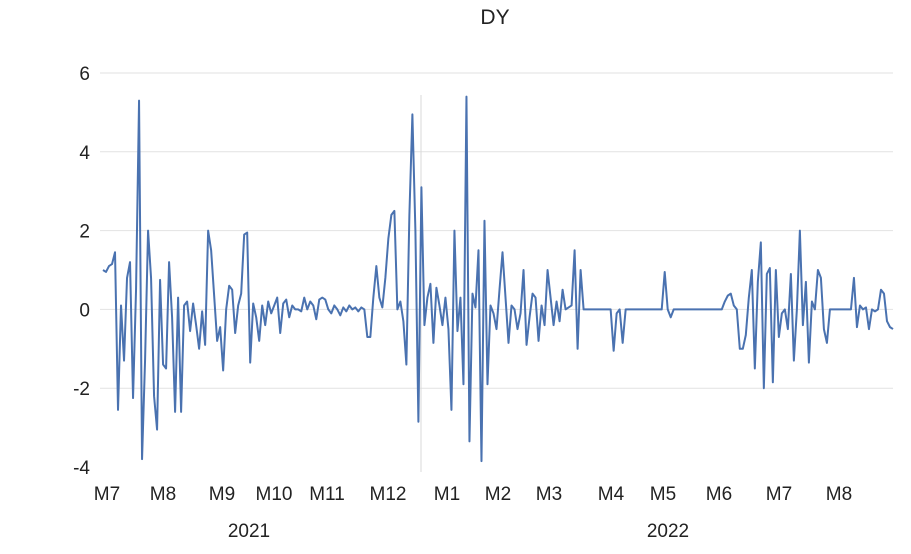  What do you see at coordinates (473, 494) in the screenshot?
I see `x-axis-month-labels: M7 M8 M9 M10 M11 M12 M1 M2 M3 M4 M5 M6 M7 M8` at bounding box center [473, 494].